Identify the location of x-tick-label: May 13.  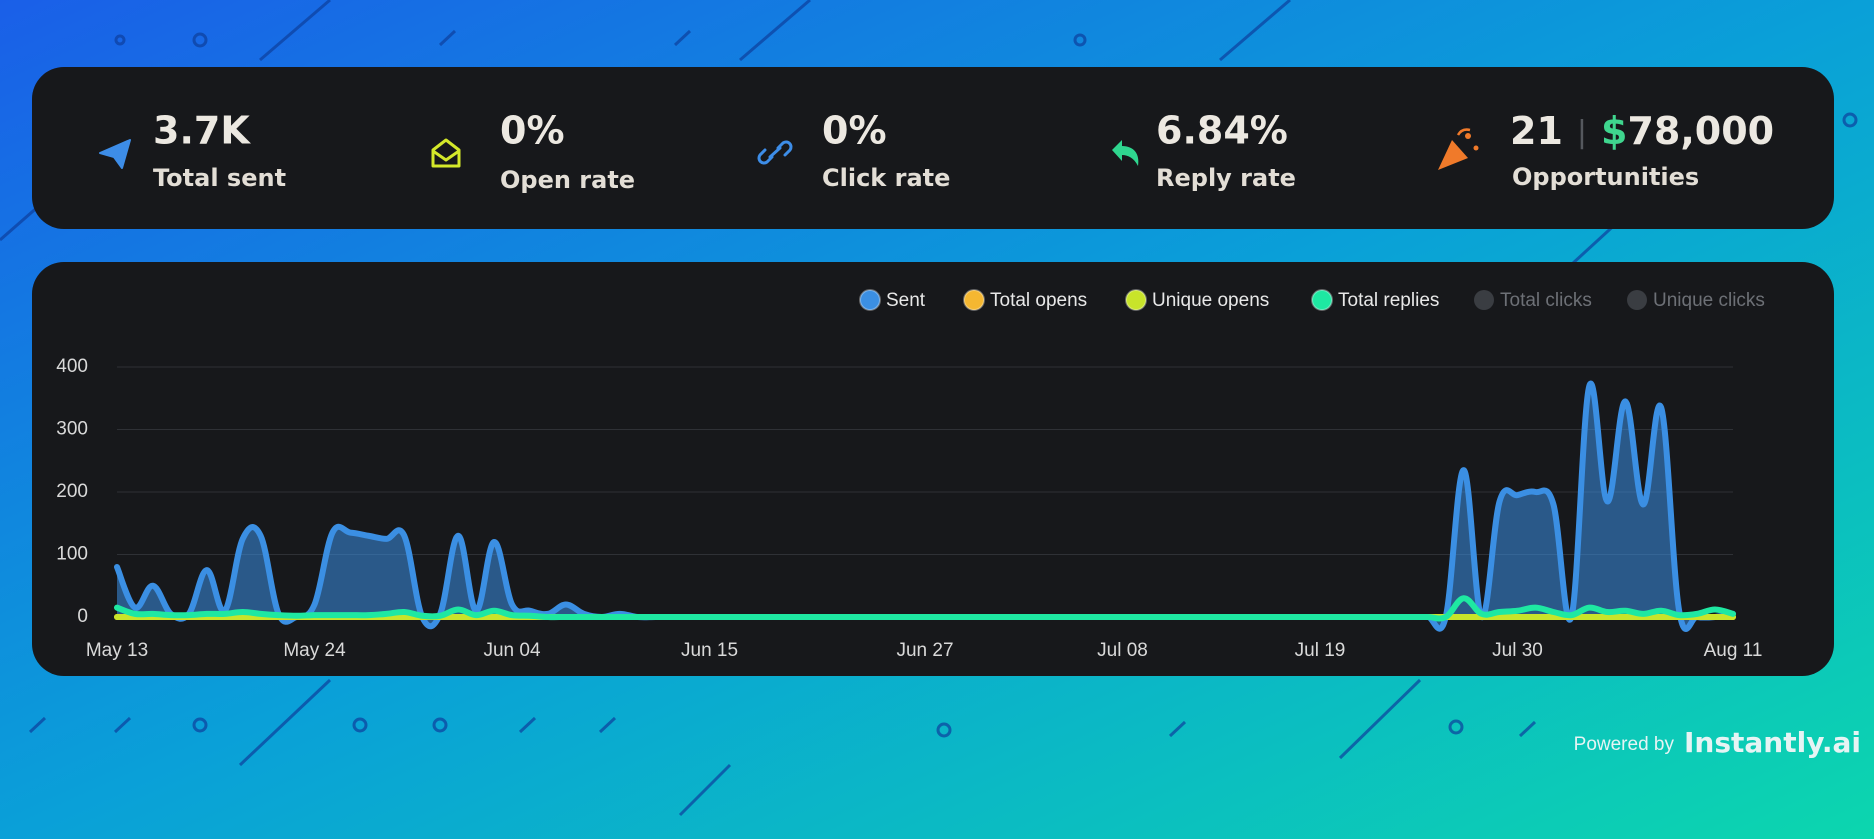
(117, 650).